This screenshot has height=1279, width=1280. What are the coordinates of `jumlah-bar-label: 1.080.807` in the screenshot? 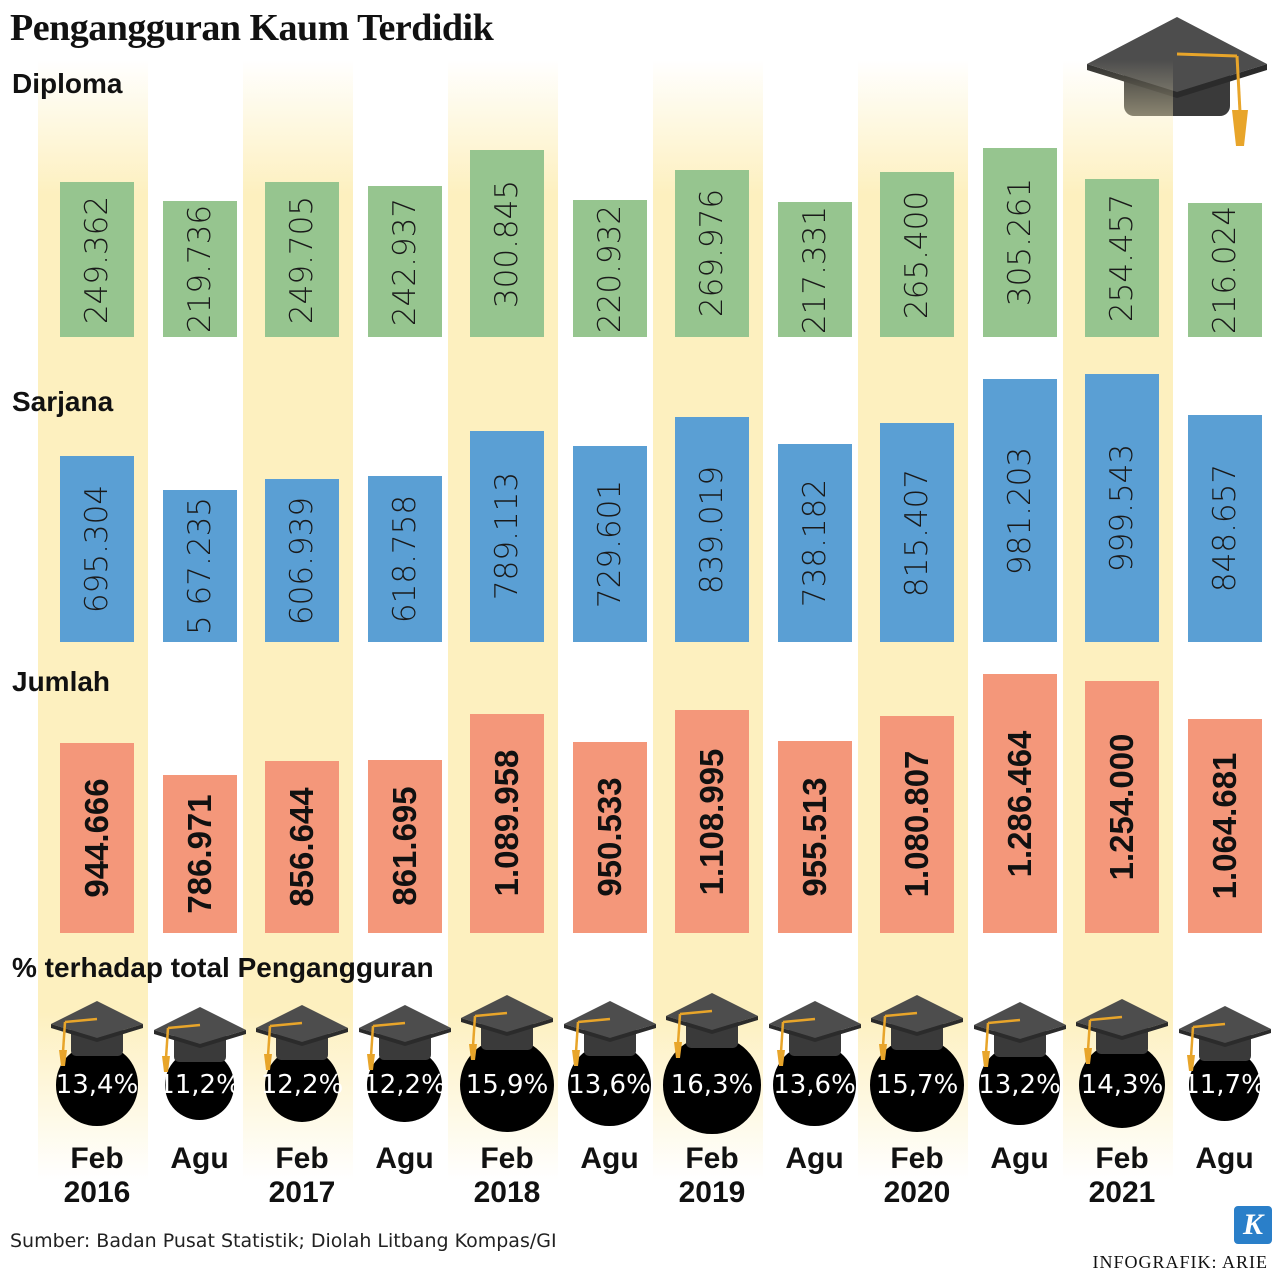 It's located at (916, 824).